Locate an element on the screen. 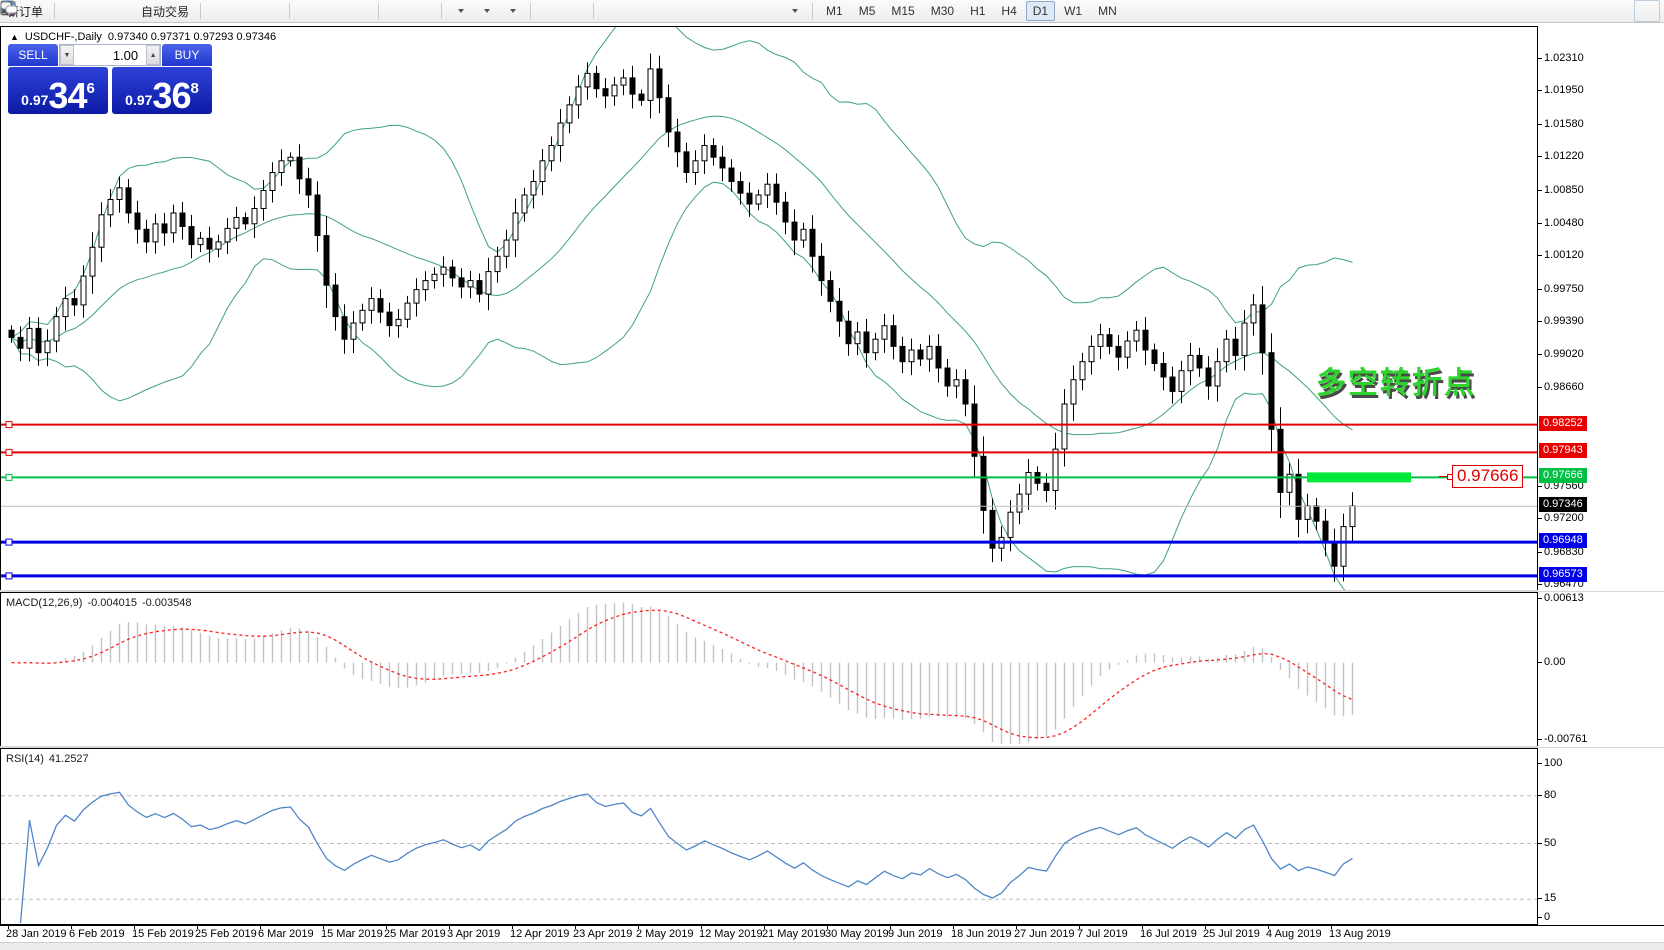 The height and width of the screenshot is (950, 1664). level-price-tag: 0.97666 is located at coordinates (1481, 476).